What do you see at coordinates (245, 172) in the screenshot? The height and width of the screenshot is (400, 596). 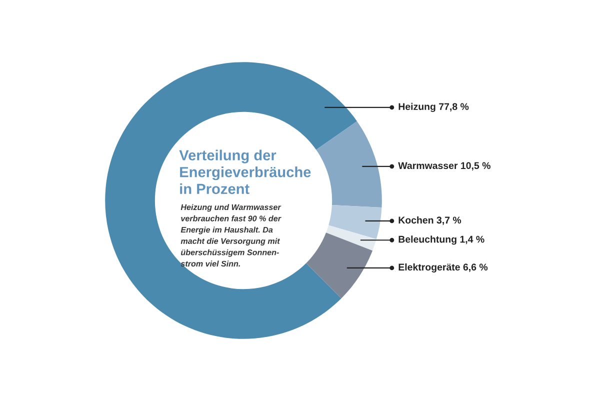 I see `text: Verteilung der Energieverbräuche in Prozent` at bounding box center [245, 172].